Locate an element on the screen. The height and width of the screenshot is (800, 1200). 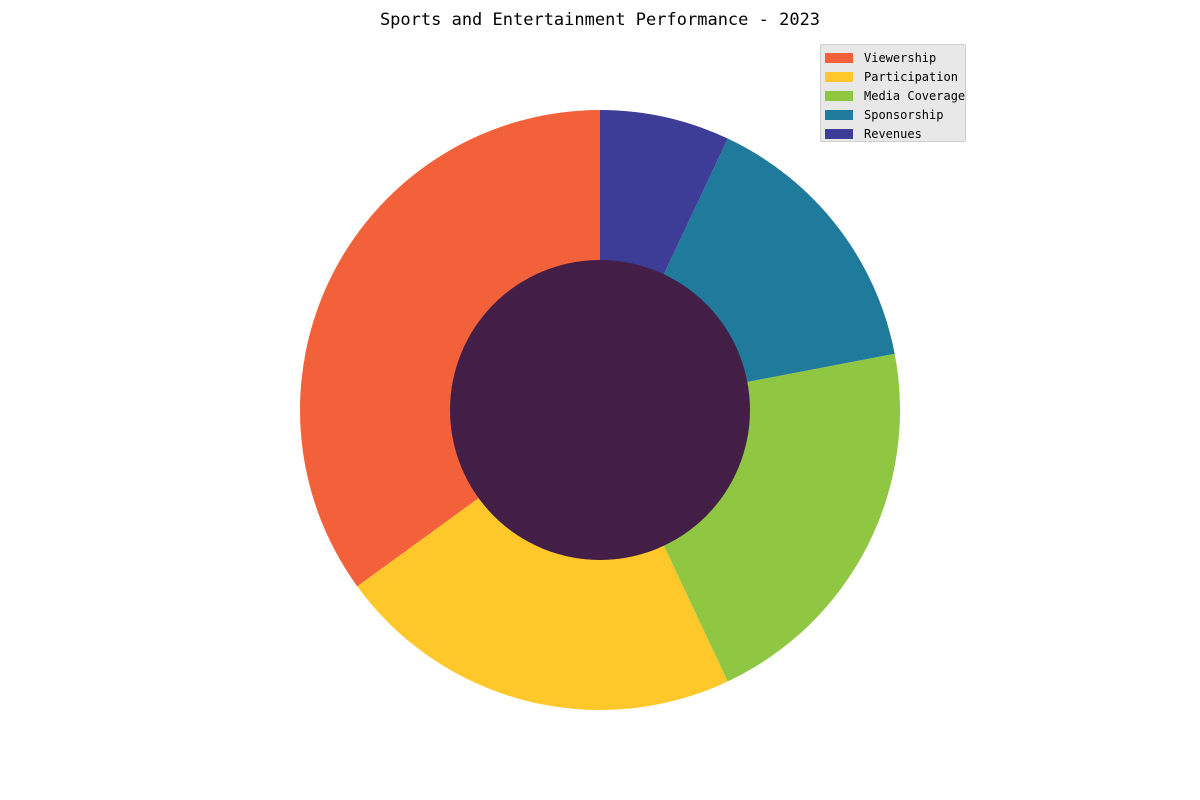
legend-label-viewership: Viewership is located at coordinates (900, 57).